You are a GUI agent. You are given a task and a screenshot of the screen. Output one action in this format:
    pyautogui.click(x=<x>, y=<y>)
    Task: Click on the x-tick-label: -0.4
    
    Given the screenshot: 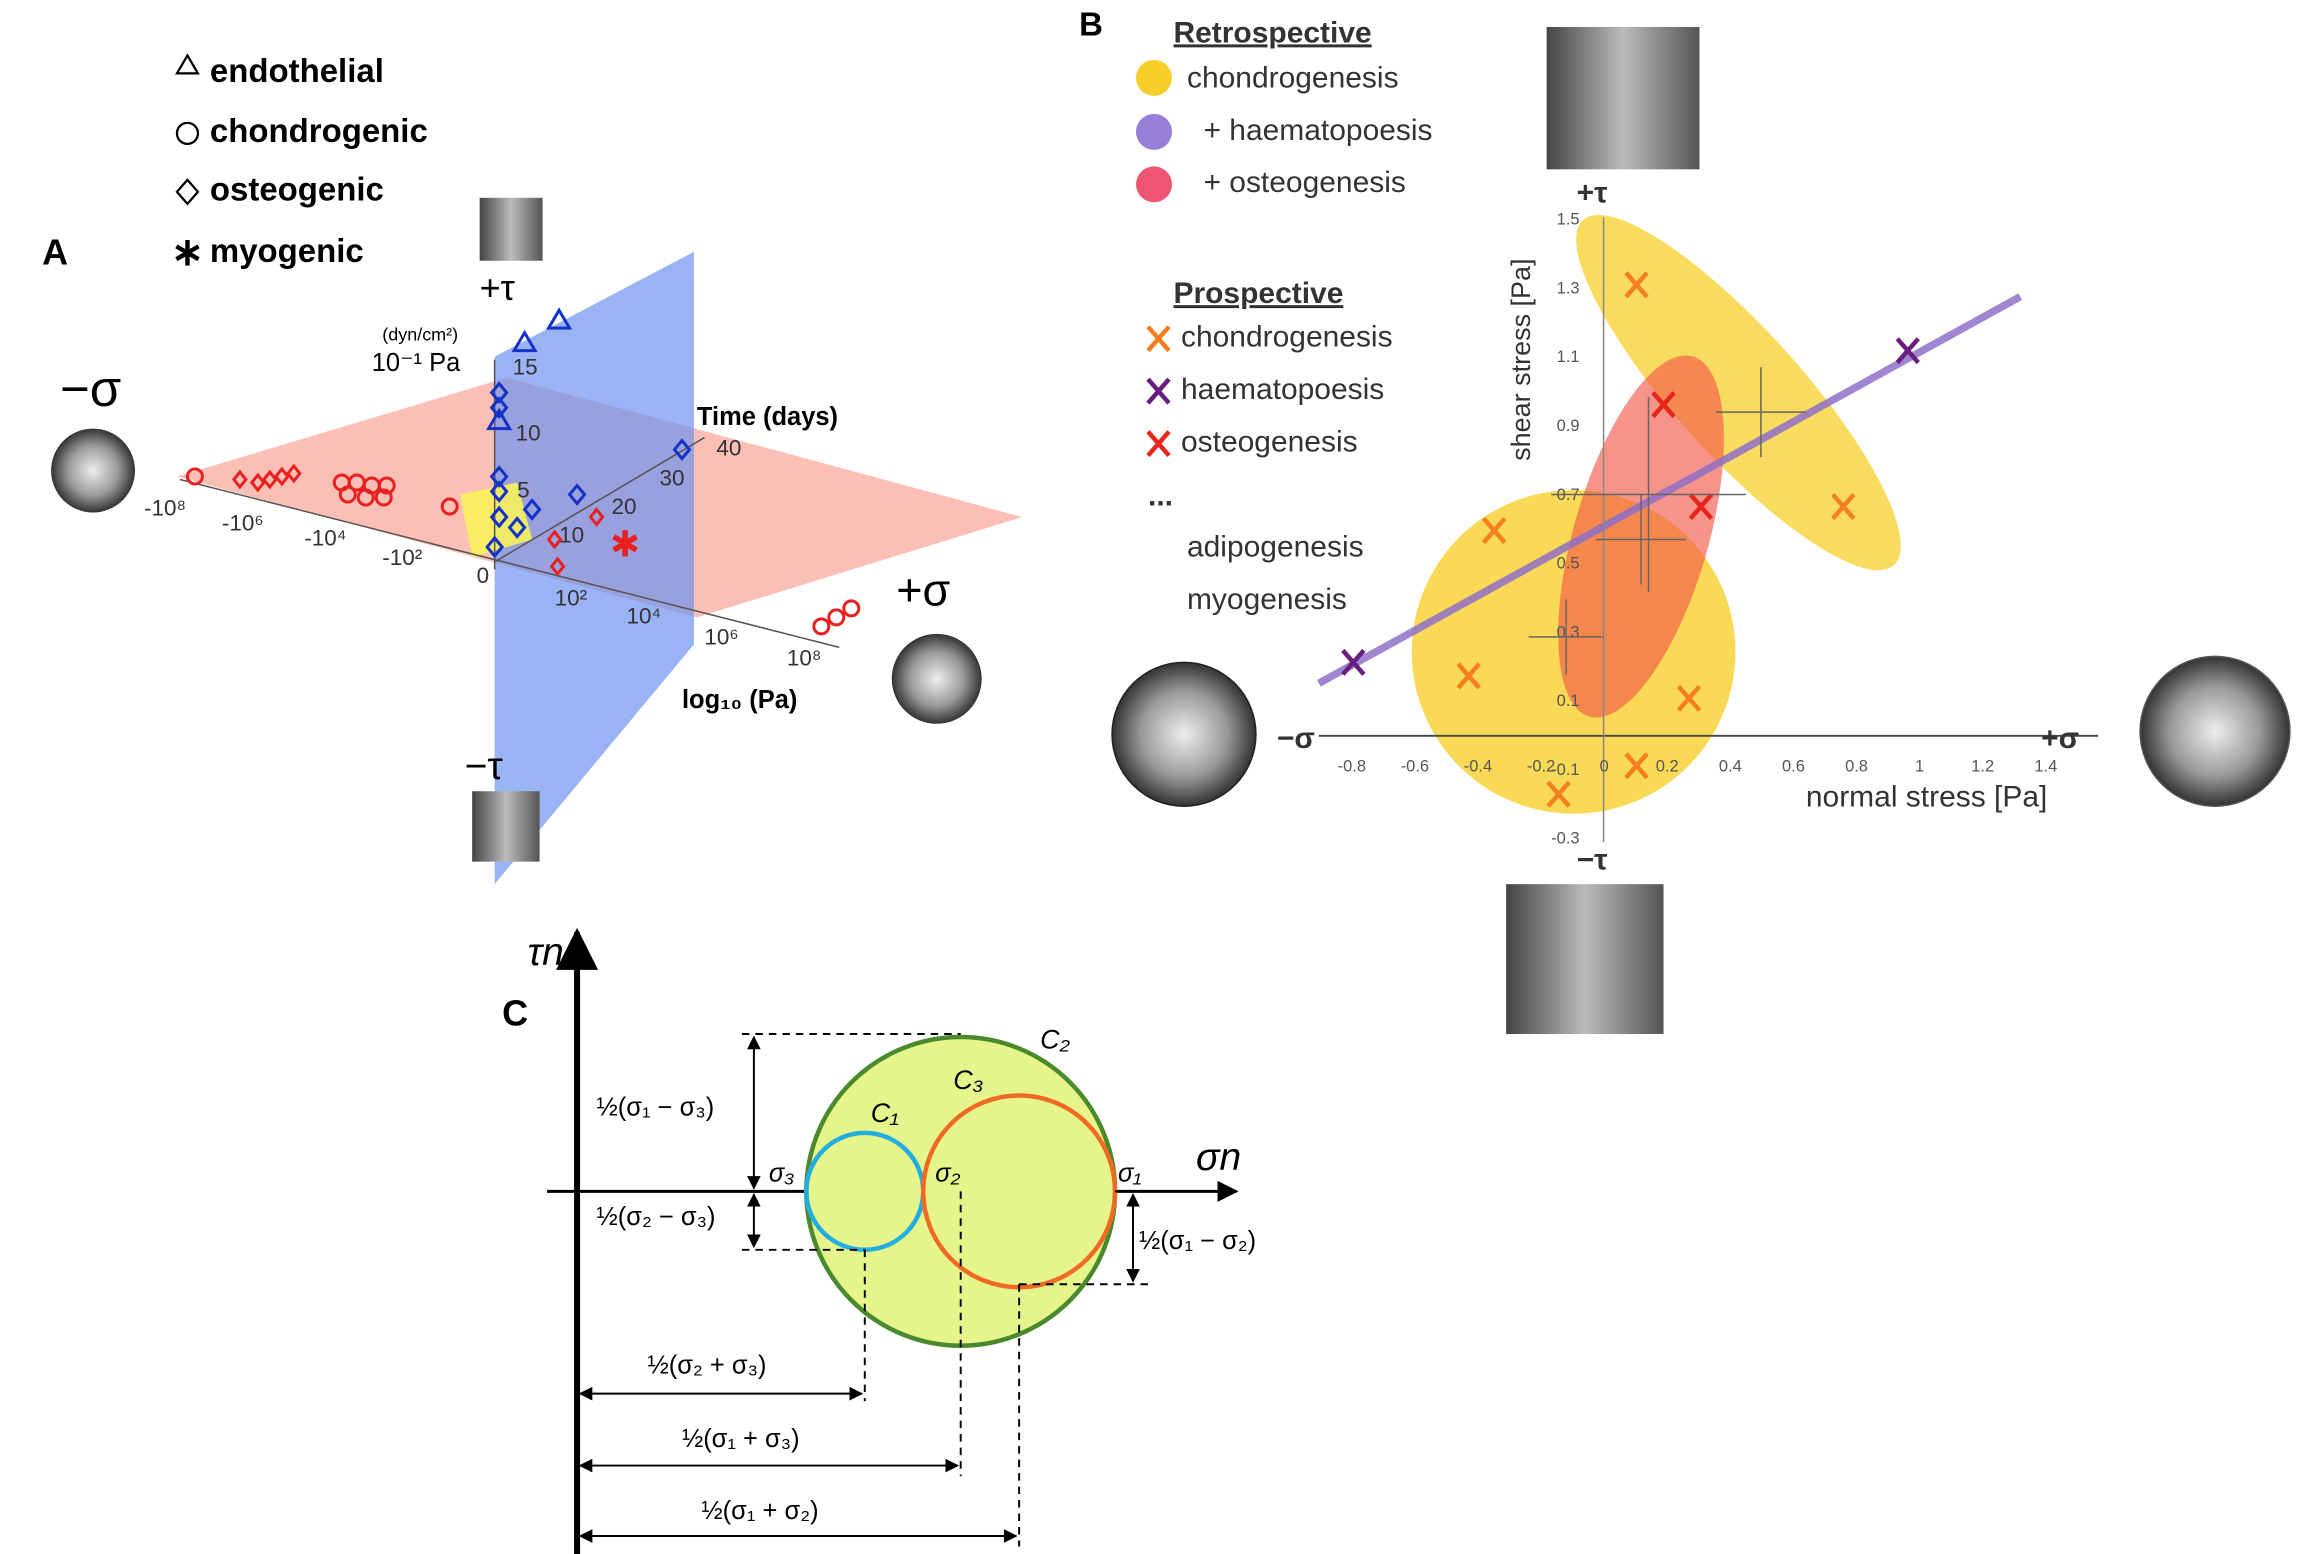 What is the action you would take?
    pyautogui.click(x=1478, y=767)
    